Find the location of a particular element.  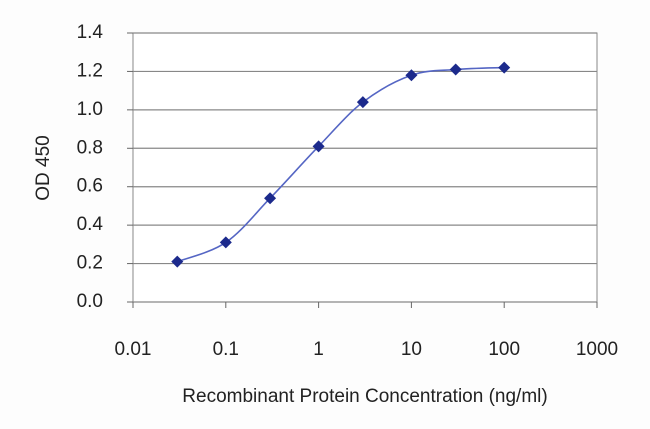

x-tick-label: 1000 is located at coordinates (597, 349).